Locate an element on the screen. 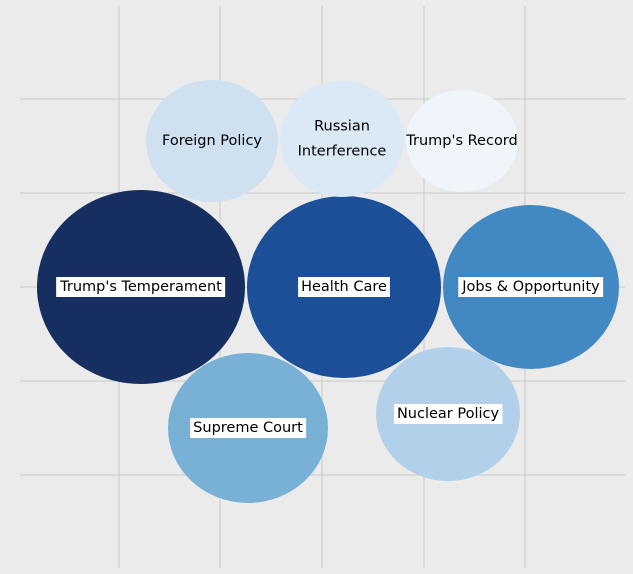 The width and height of the screenshot is (633, 574). bubble-jobs-opportunity: Jobs & Opportunity is located at coordinates (531, 287).